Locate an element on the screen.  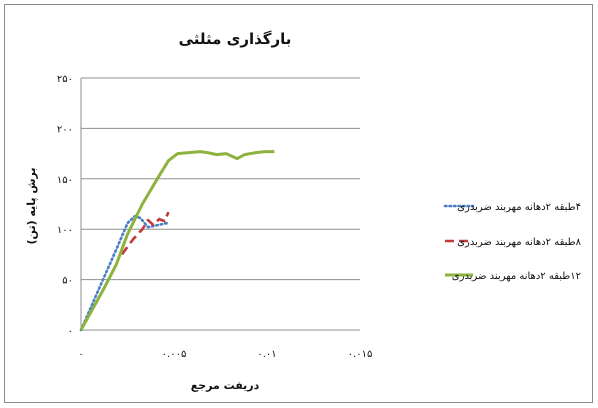
x-tick-label: ۰ is located at coordinates (80, 354).